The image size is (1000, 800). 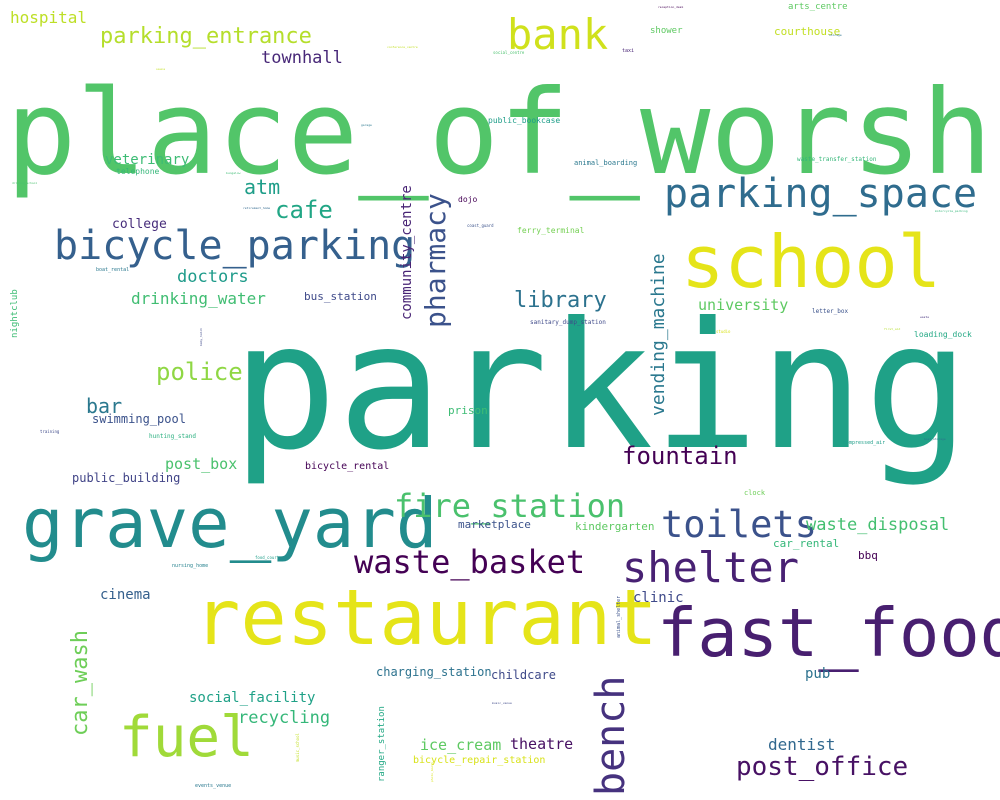 What do you see at coordinates (172, 436) in the screenshot?
I see `word: hunting_stand` at bounding box center [172, 436].